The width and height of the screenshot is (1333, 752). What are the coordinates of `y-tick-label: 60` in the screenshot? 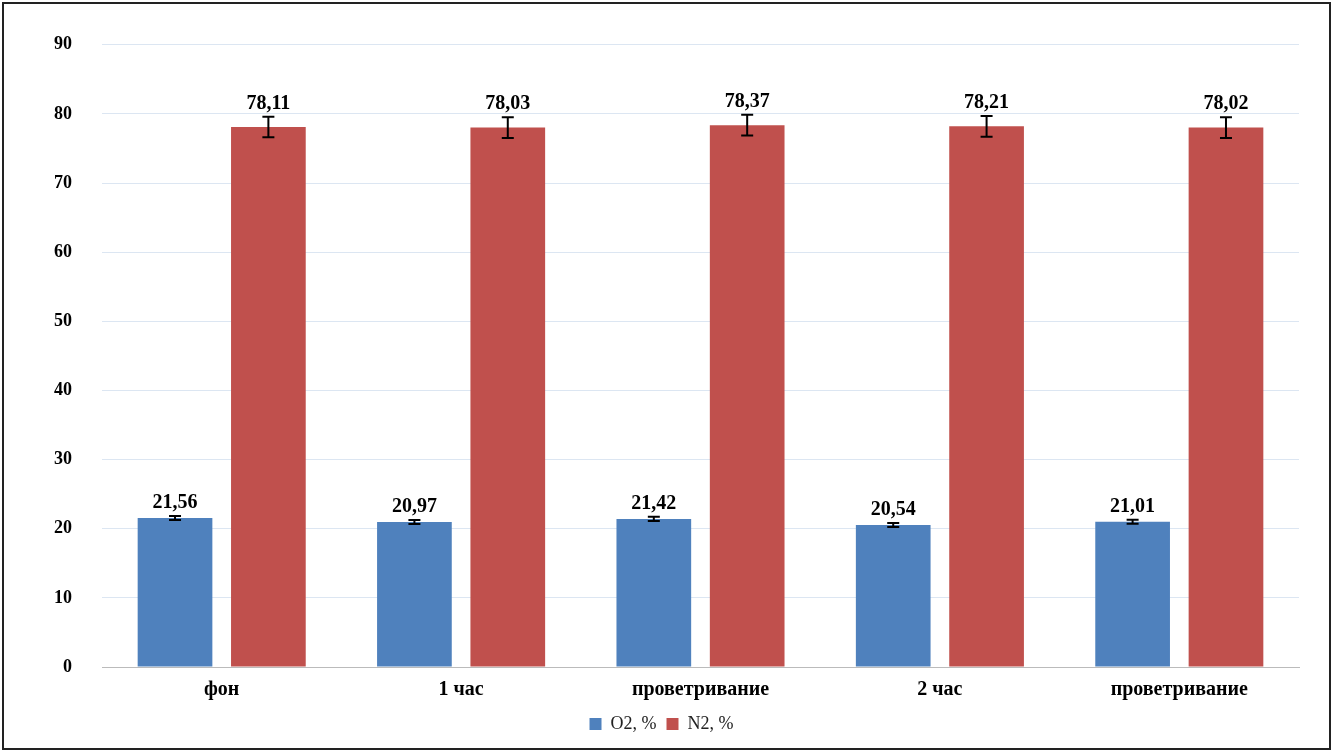 It's located at (63, 250).